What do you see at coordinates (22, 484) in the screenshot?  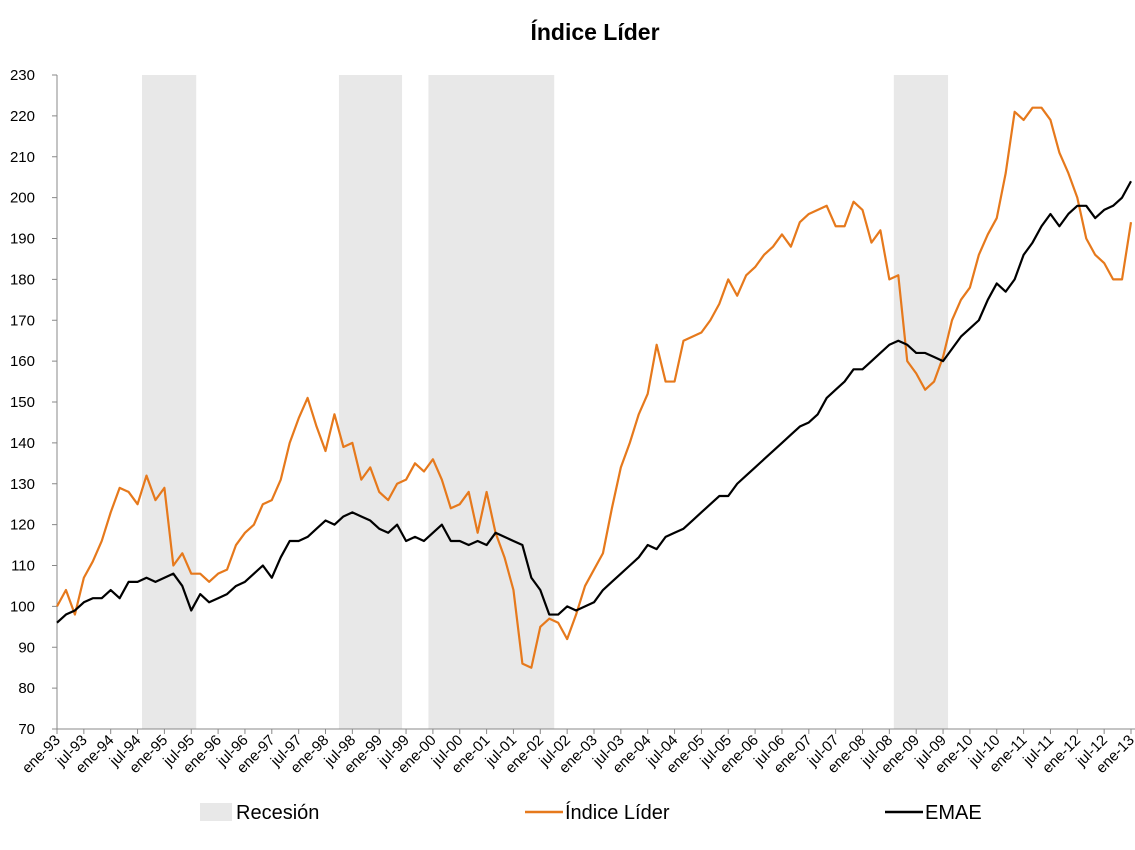 I see `y-tick-label: 130` at bounding box center [22, 484].